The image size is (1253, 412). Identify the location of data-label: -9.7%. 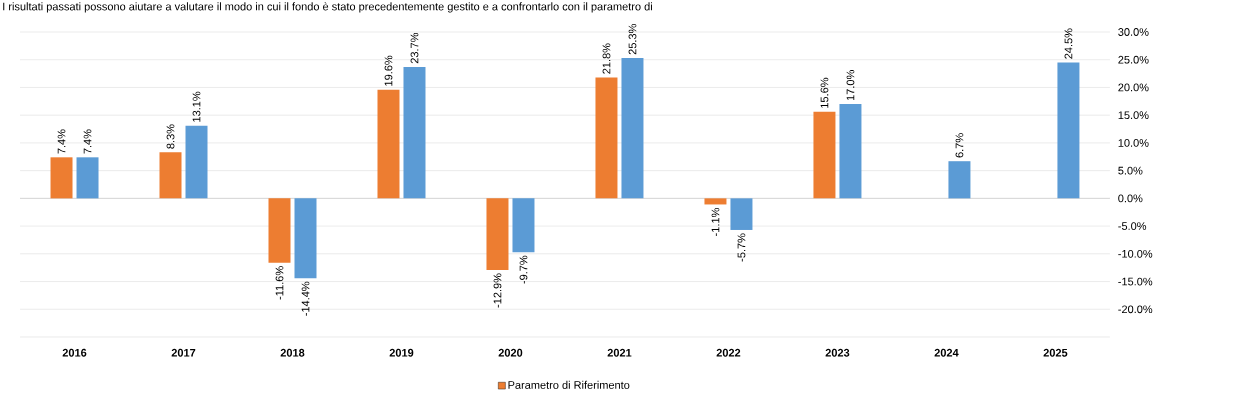
(523, 269).